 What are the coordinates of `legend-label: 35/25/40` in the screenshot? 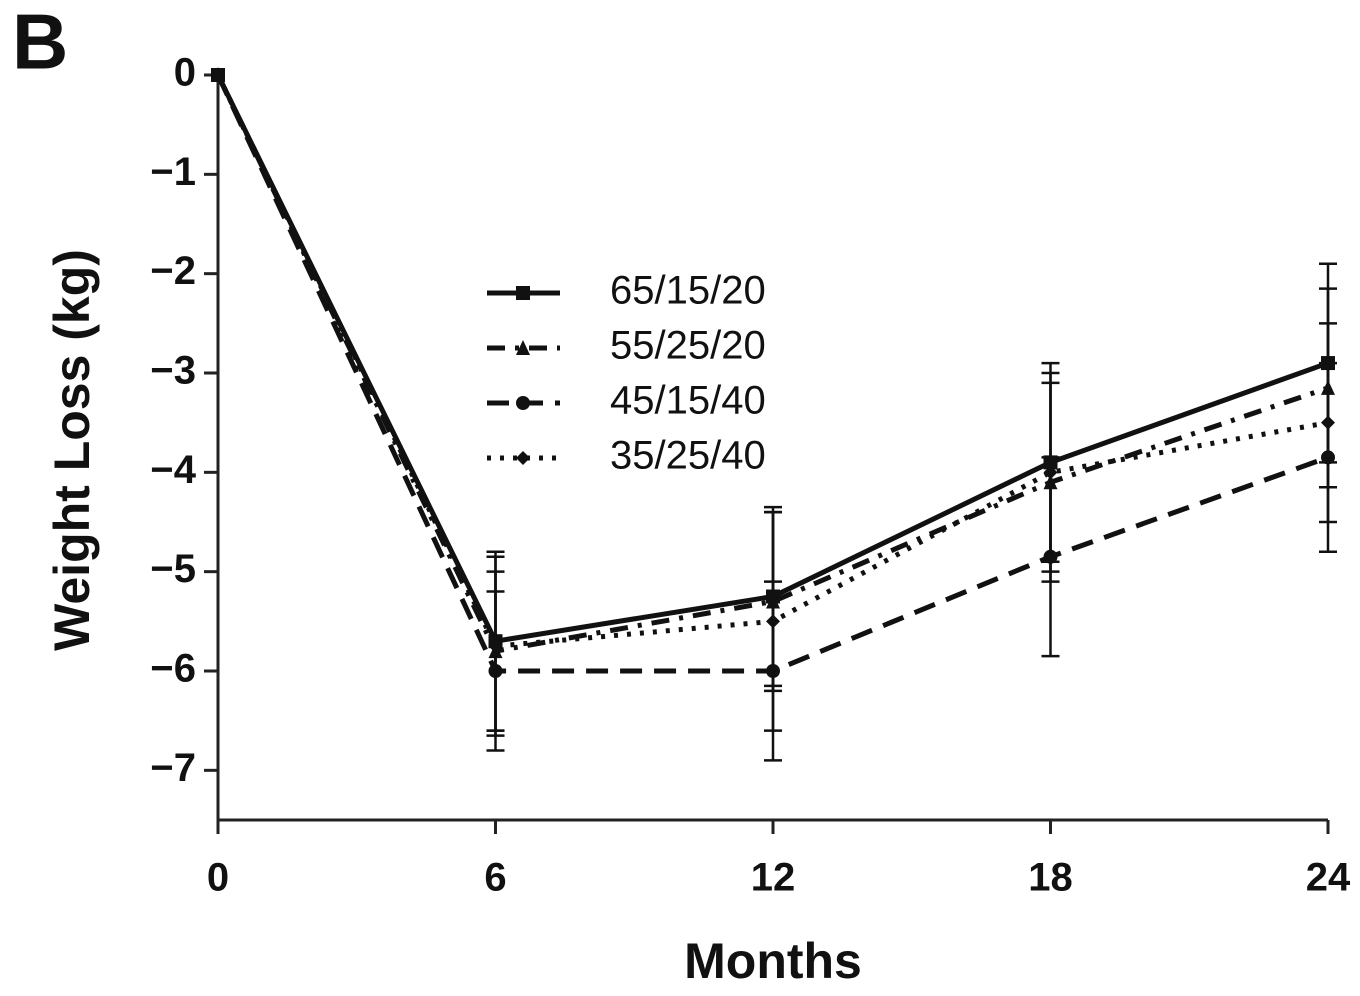 It's located at (688, 456).